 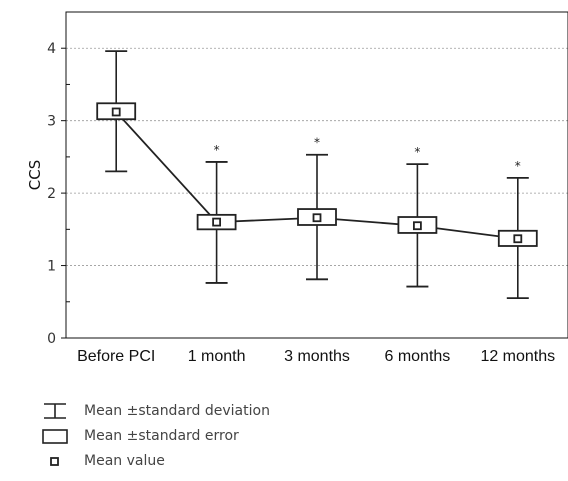 What do you see at coordinates (161, 436) in the screenshot?
I see `legend-label-se: Mean ±standard error` at bounding box center [161, 436].